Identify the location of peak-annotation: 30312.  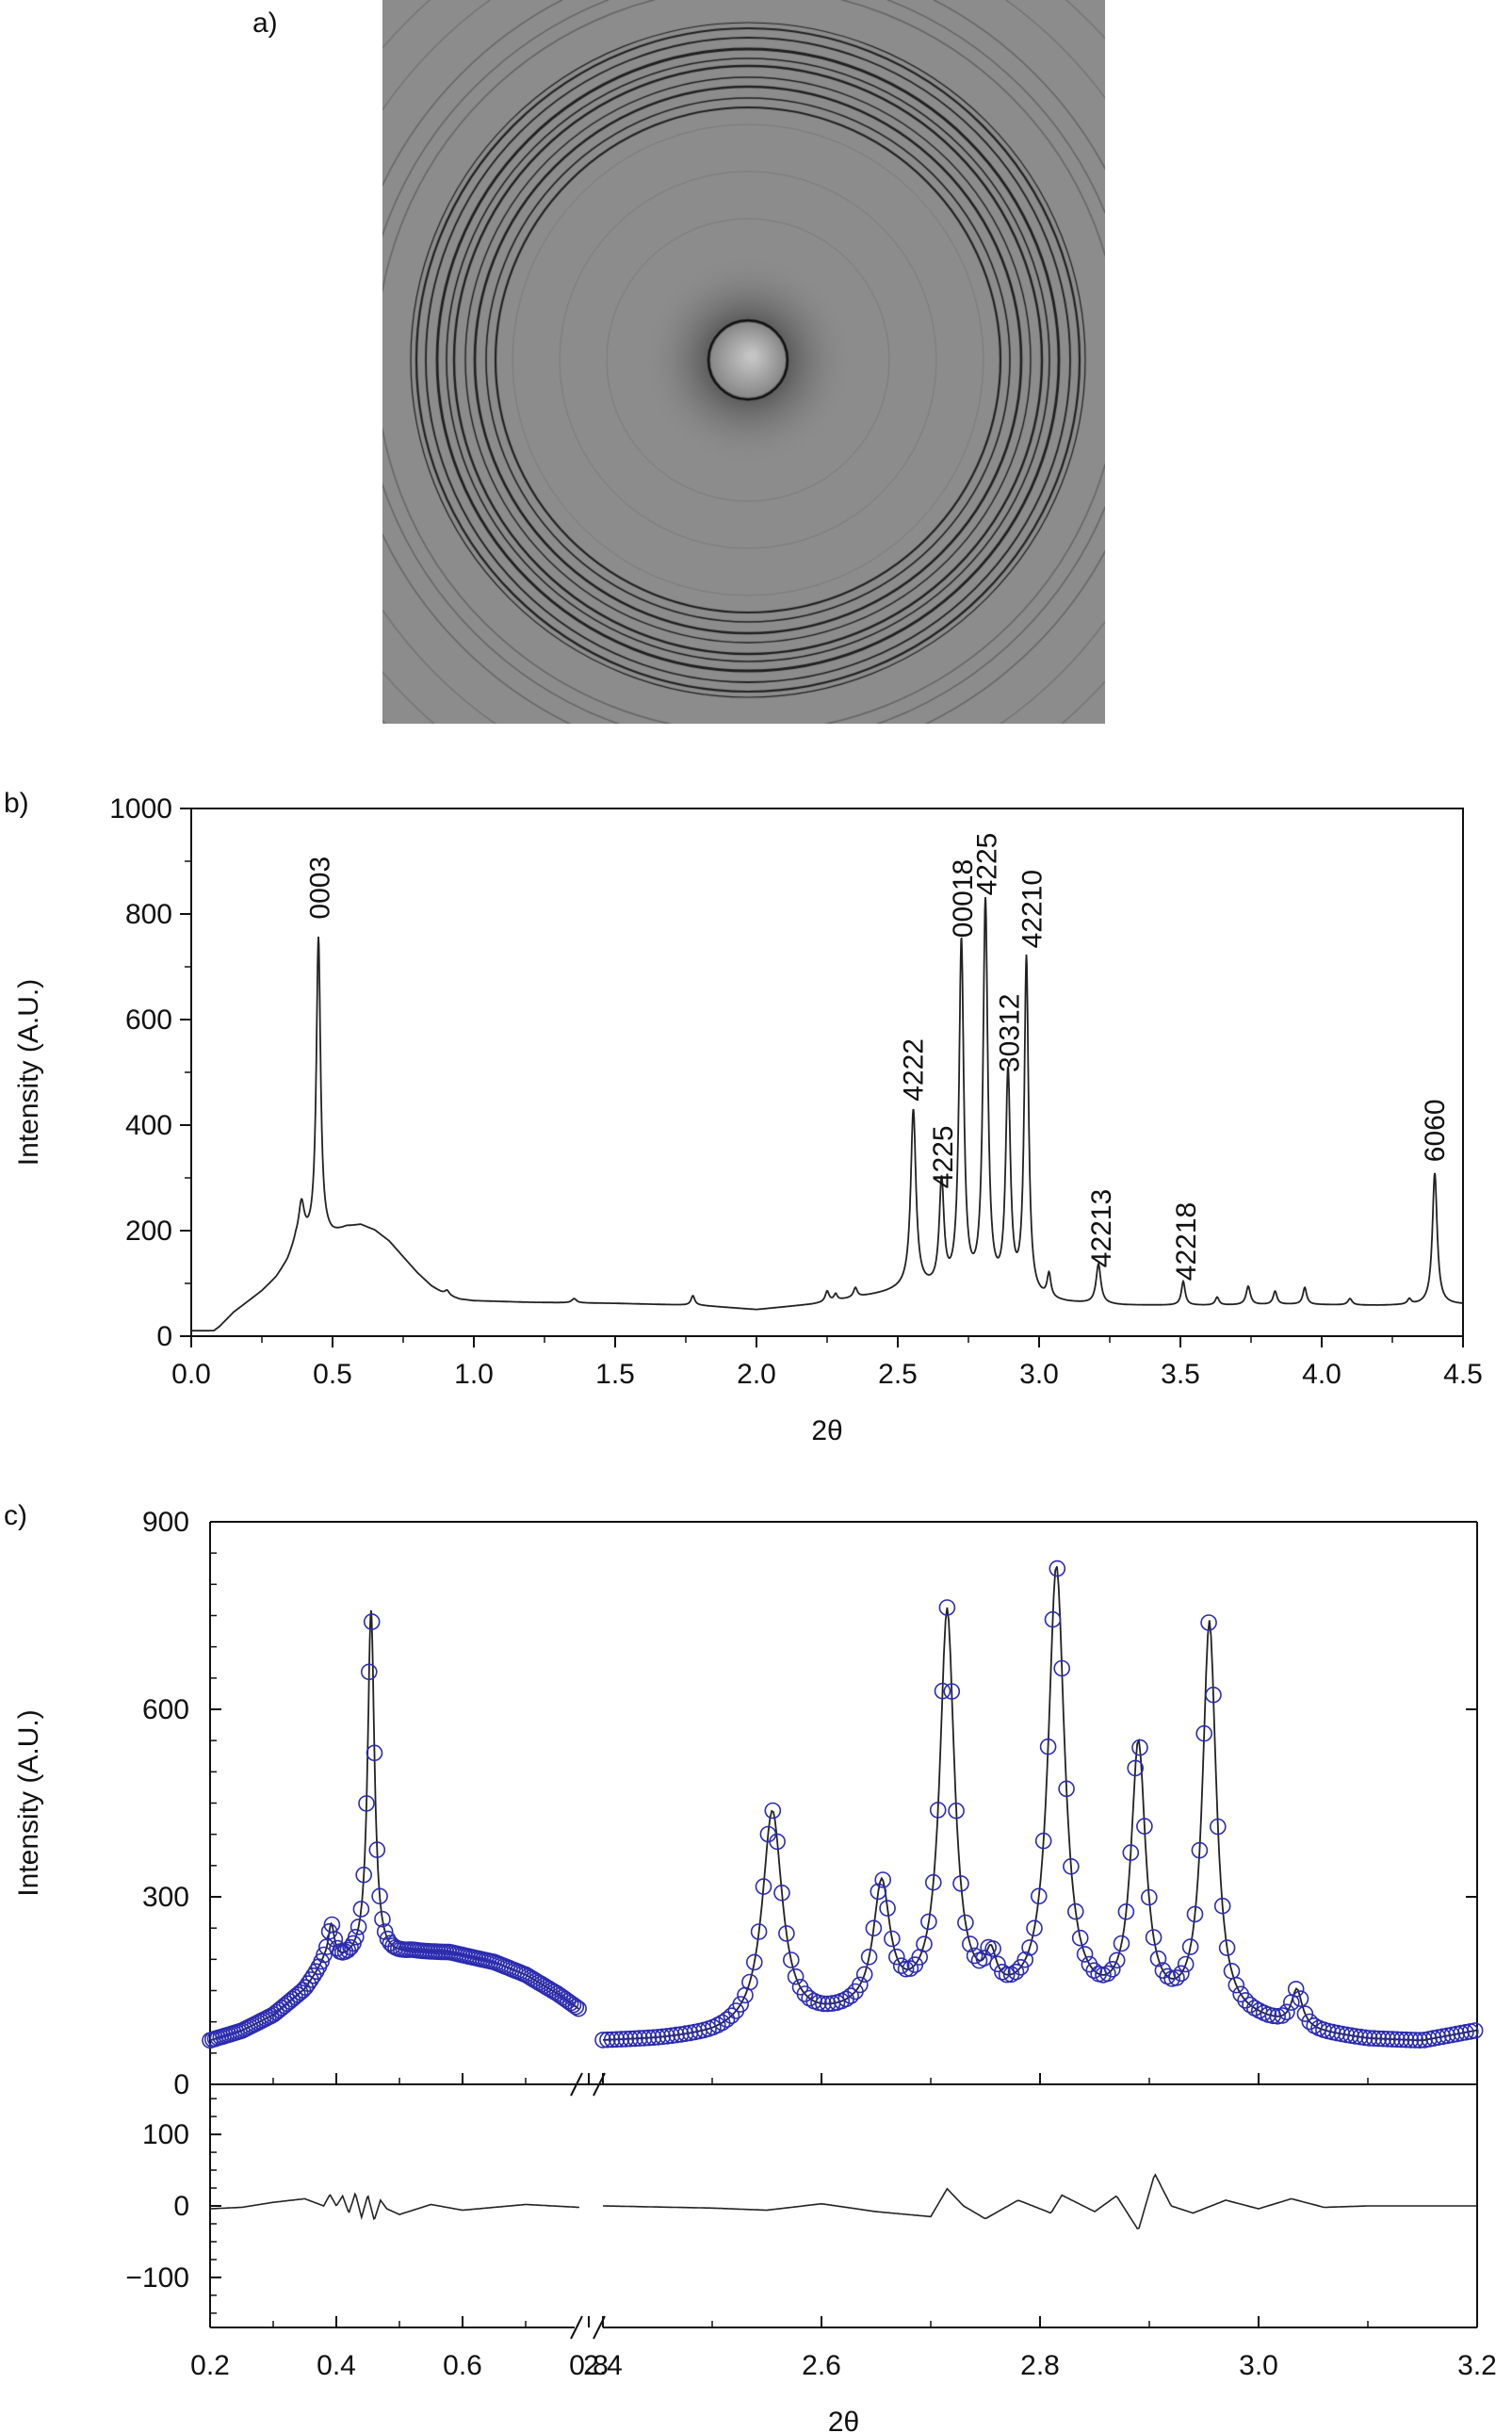
(1010, 1033).